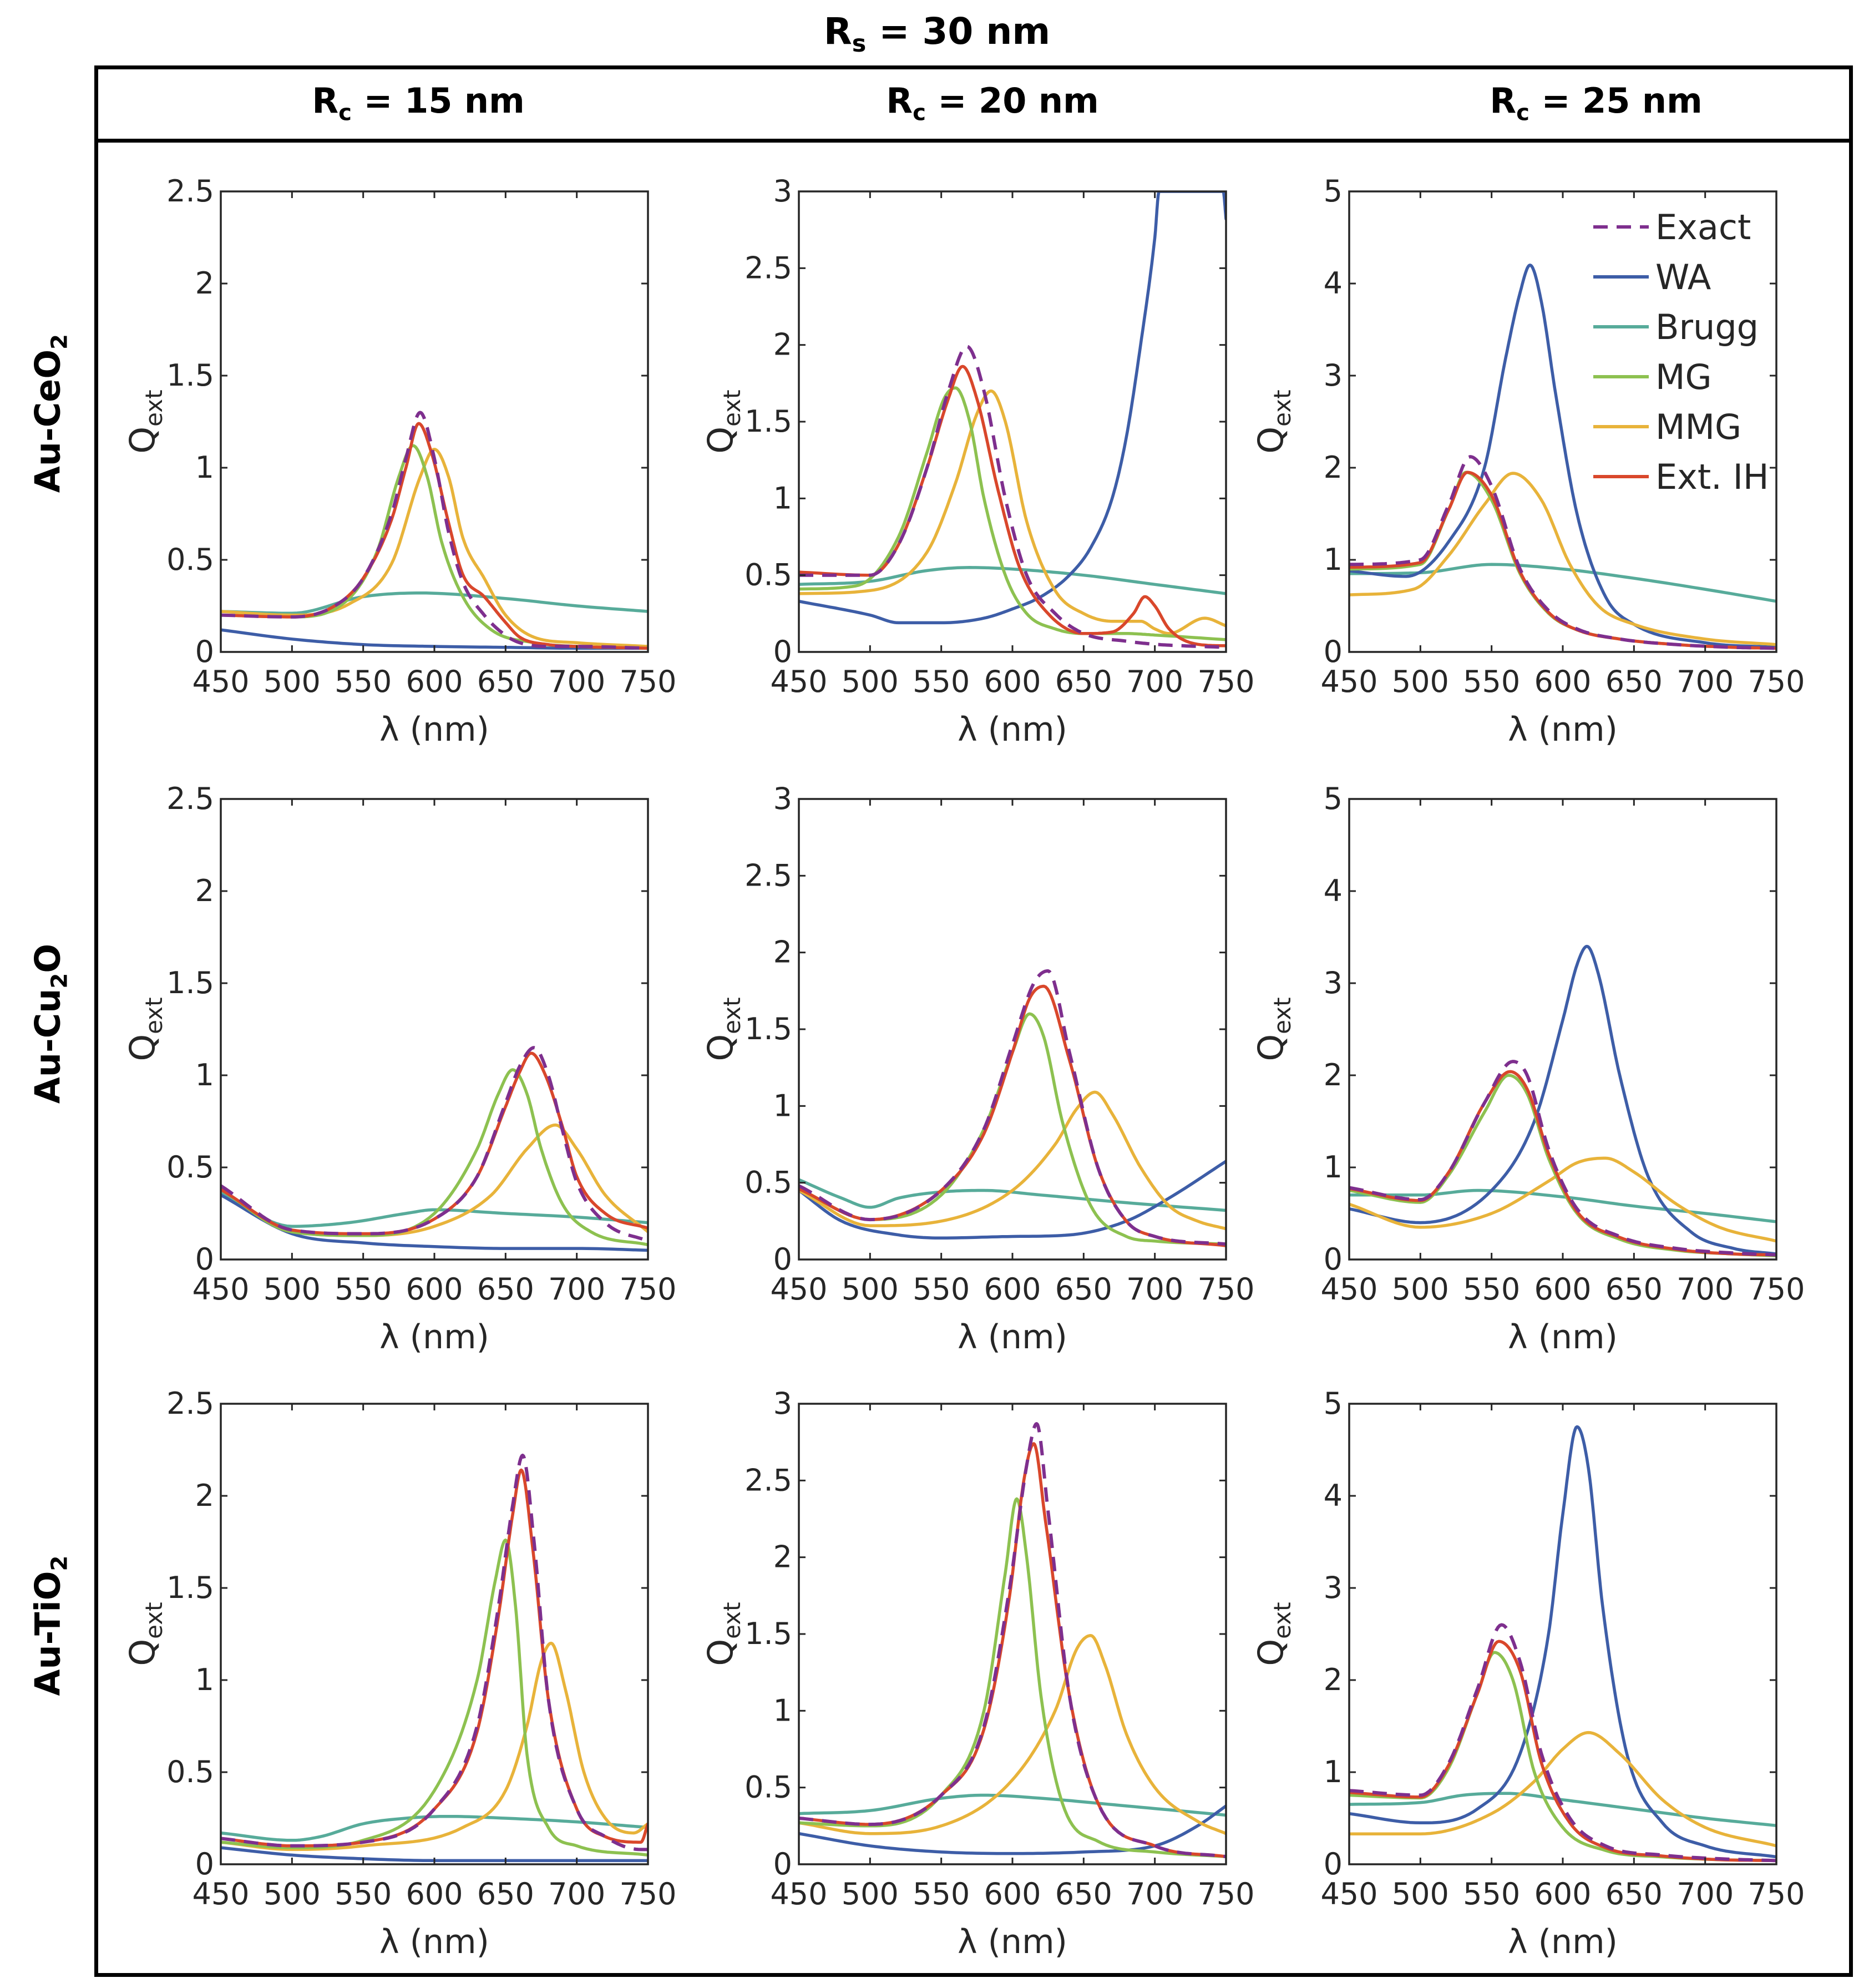 Image resolution: width=1874 pixels, height=1988 pixels. What do you see at coordinates (1681, 352) in the screenshot?
I see `legend: Exact WA Brugg MG MMG Ext. IH` at bounding box center [1681, 352].